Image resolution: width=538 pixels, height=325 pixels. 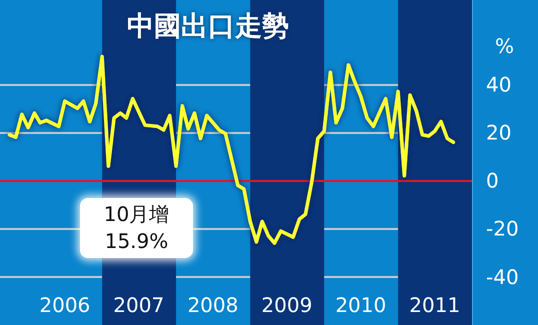 What do you see at coordinates (64, 305) in the screenshot?
I see `x-tick-label: 2006` at bounding box center [64, 305].